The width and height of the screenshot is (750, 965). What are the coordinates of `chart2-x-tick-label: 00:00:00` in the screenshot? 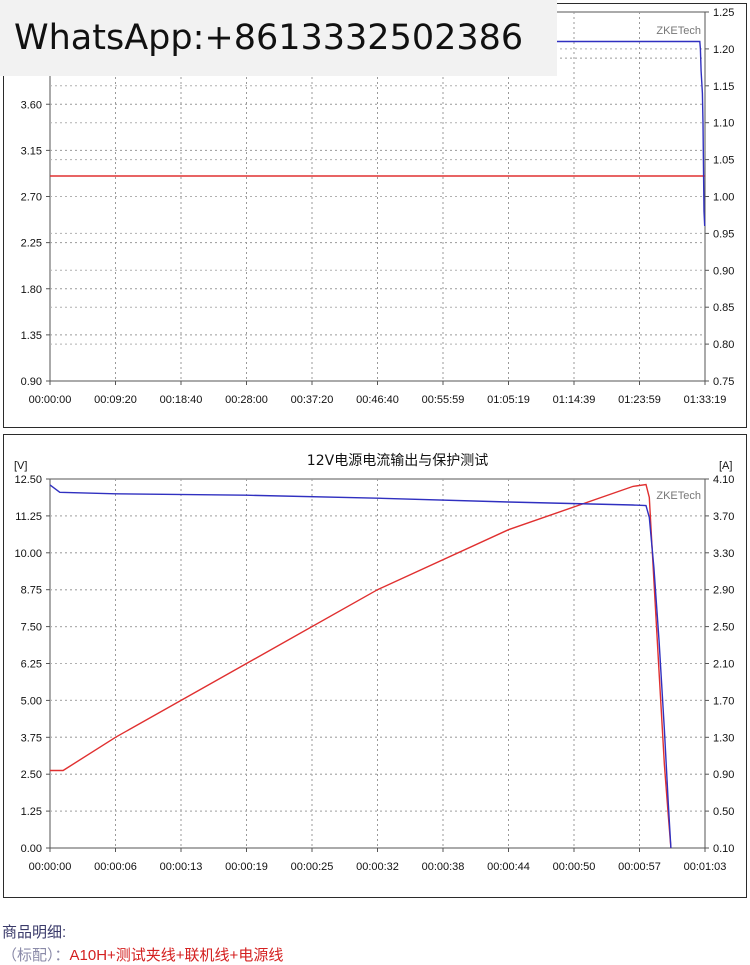 It's located at (50, 867).